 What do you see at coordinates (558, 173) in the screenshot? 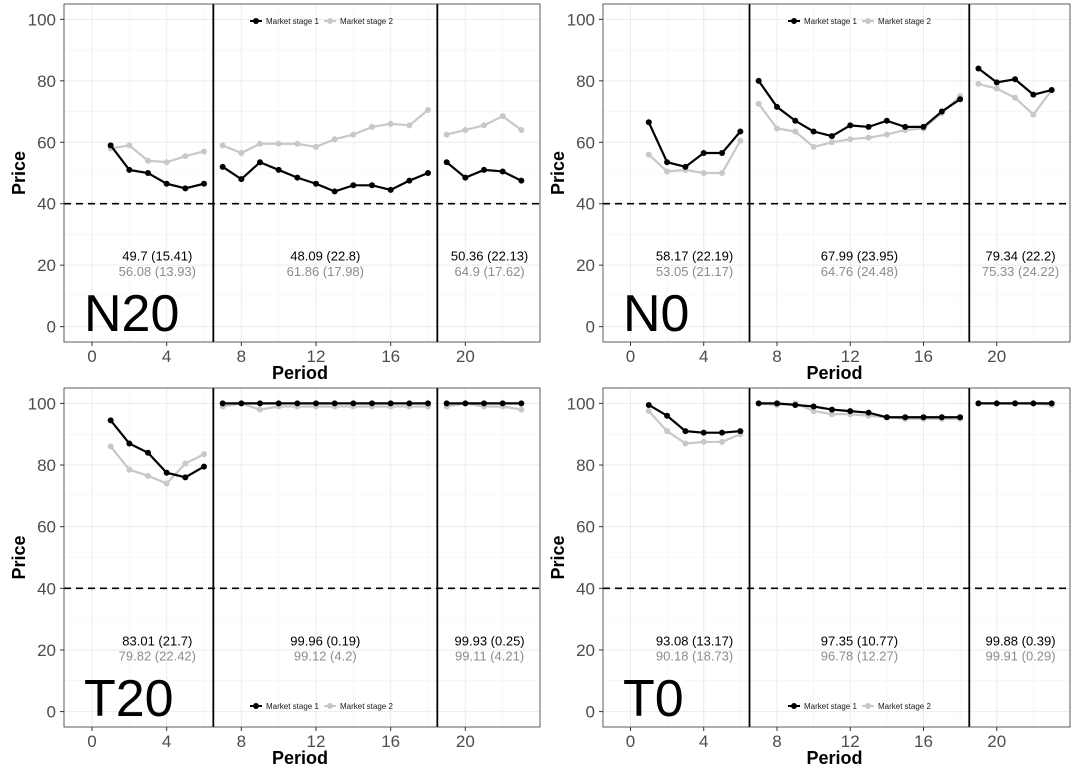
I see `y-axis-title: Price` at bounding box center [558, 173].